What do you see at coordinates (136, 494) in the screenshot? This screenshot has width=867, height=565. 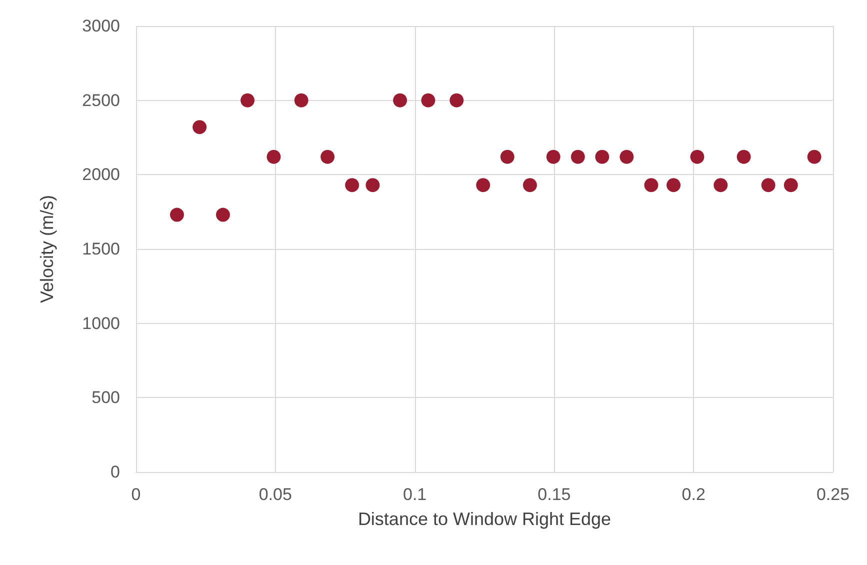 I see `x-tick-label: 0` at bounding box center [136, 494].